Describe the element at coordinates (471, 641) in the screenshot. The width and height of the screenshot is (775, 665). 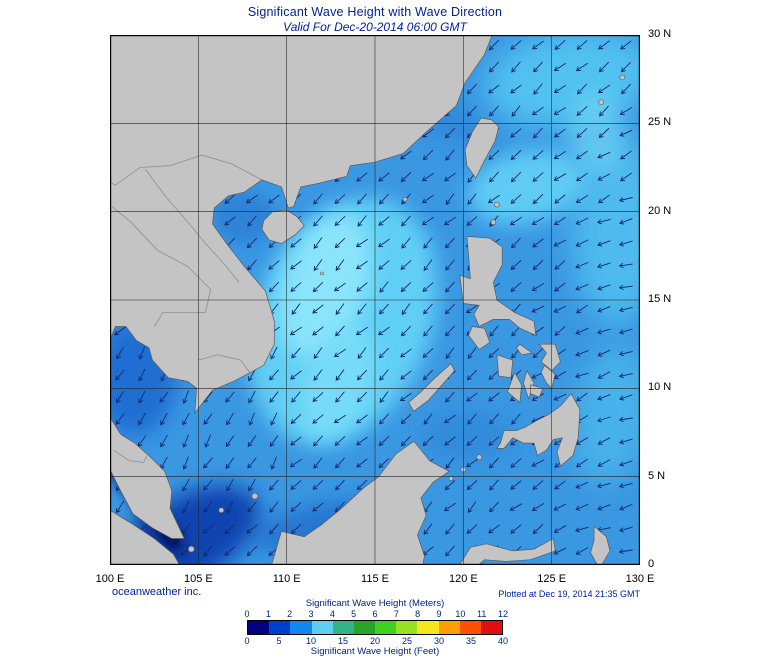
I see `feet-tick: 35` at that location.